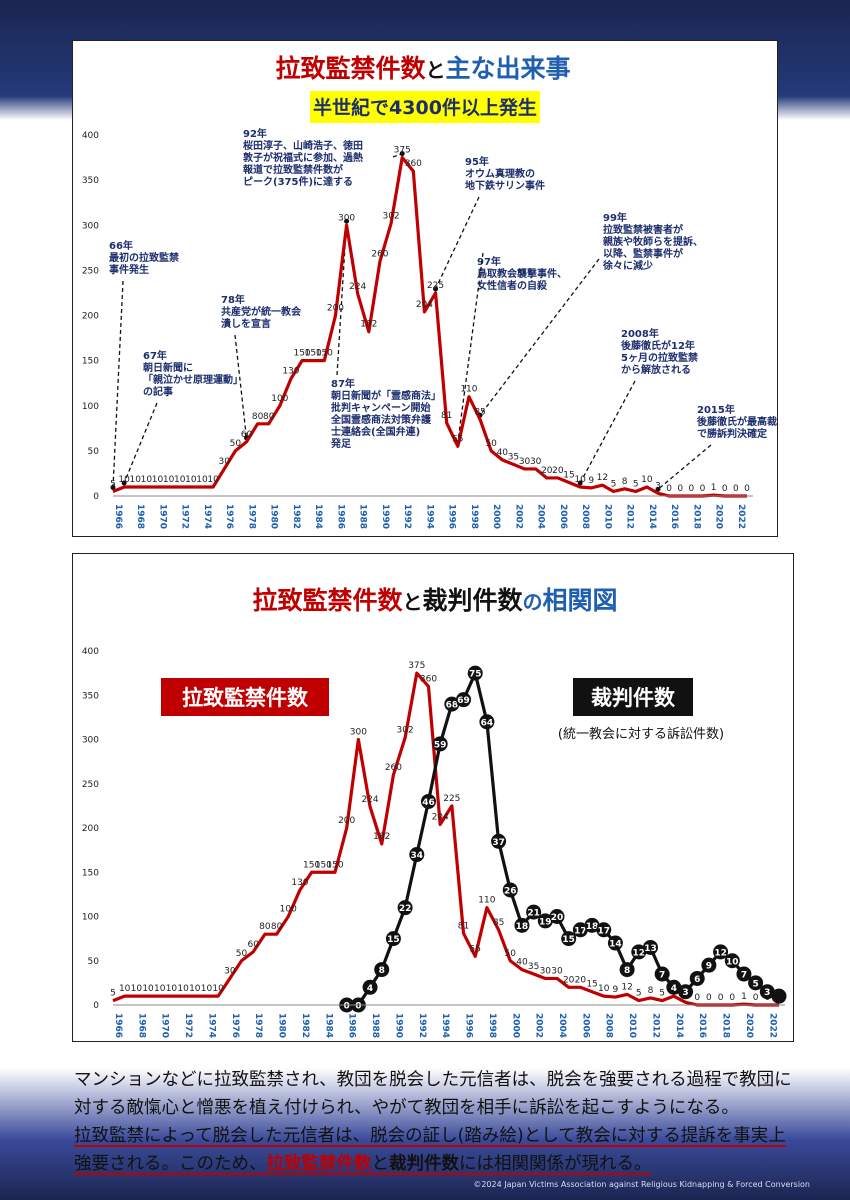  I want to click on chart2-lawsuit-data-label: 18, so click(592, 927).